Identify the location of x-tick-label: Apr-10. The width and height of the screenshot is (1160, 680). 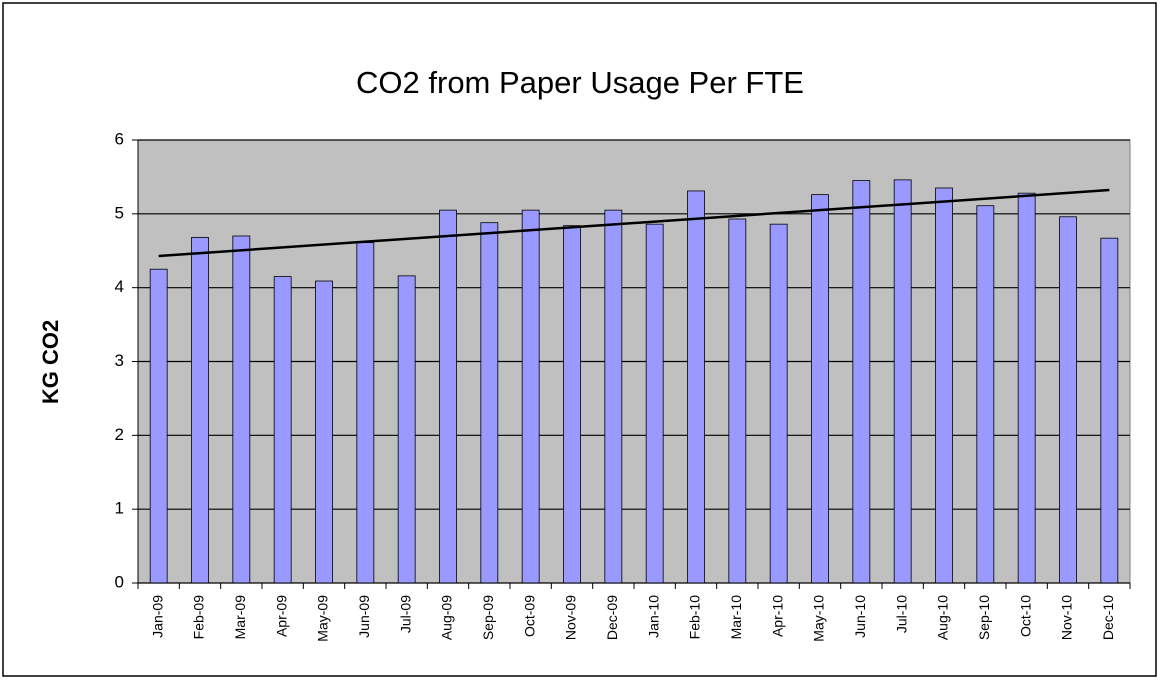
(777, 616).